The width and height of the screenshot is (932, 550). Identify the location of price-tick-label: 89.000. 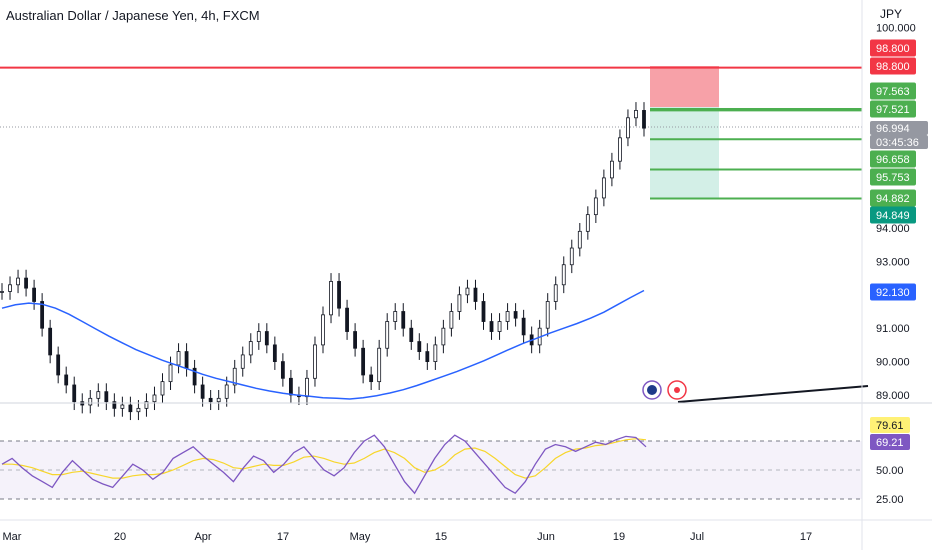
(893, 396).